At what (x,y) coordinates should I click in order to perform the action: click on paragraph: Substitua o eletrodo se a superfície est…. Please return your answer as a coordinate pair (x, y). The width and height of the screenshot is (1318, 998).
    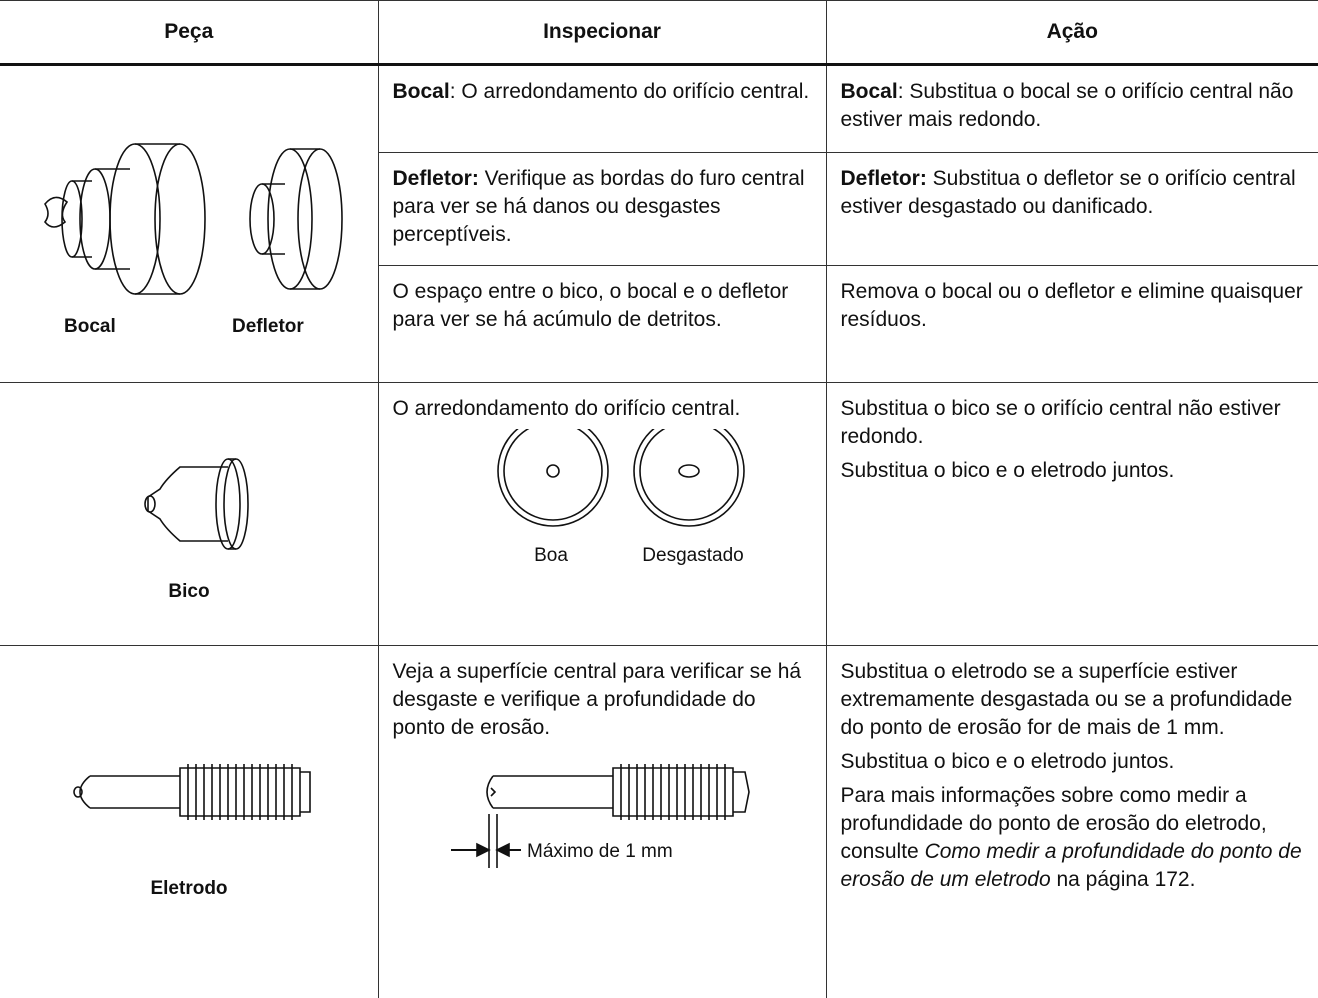
    Looking at the image, I should click on (1073, 700).